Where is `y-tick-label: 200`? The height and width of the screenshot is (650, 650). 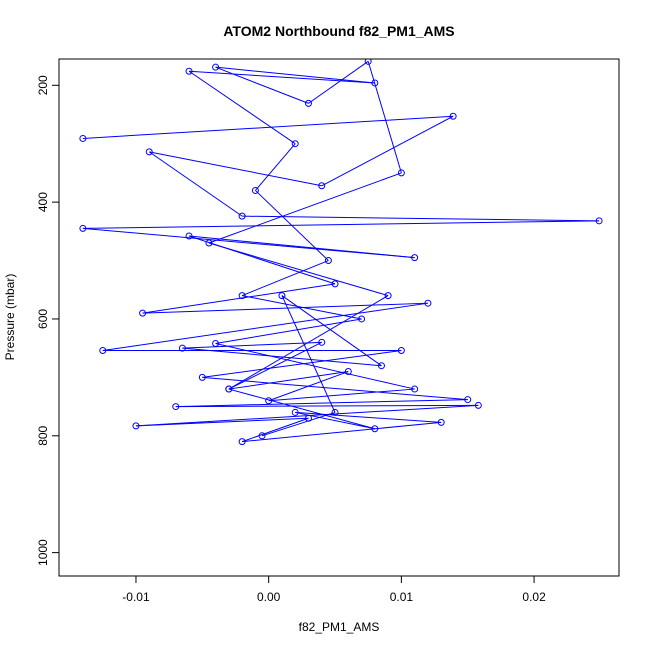 y-tick-label: 200 is located at coordinates (43, 85).